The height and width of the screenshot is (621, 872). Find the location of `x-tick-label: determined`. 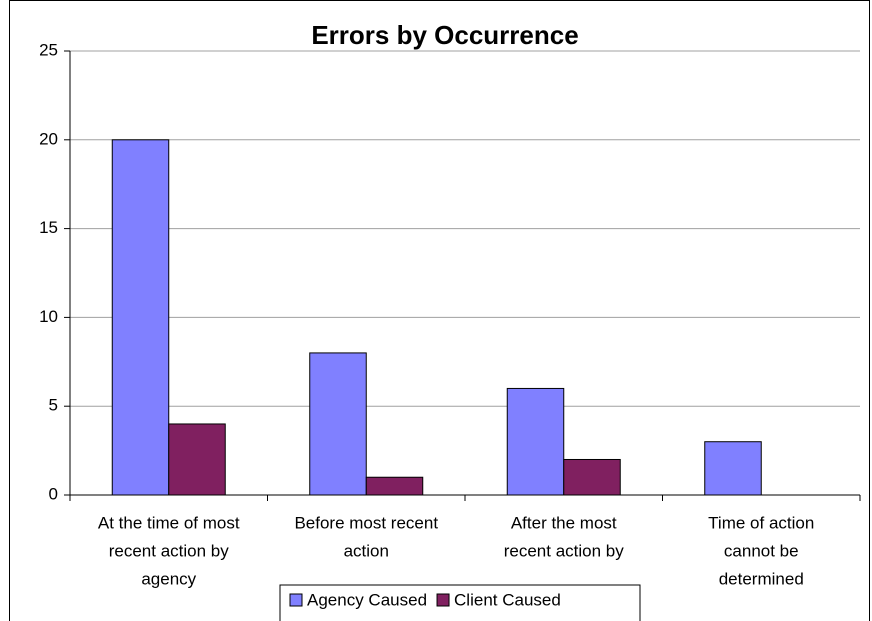

x-tick-label: determined is located at coordinates (761, 578).